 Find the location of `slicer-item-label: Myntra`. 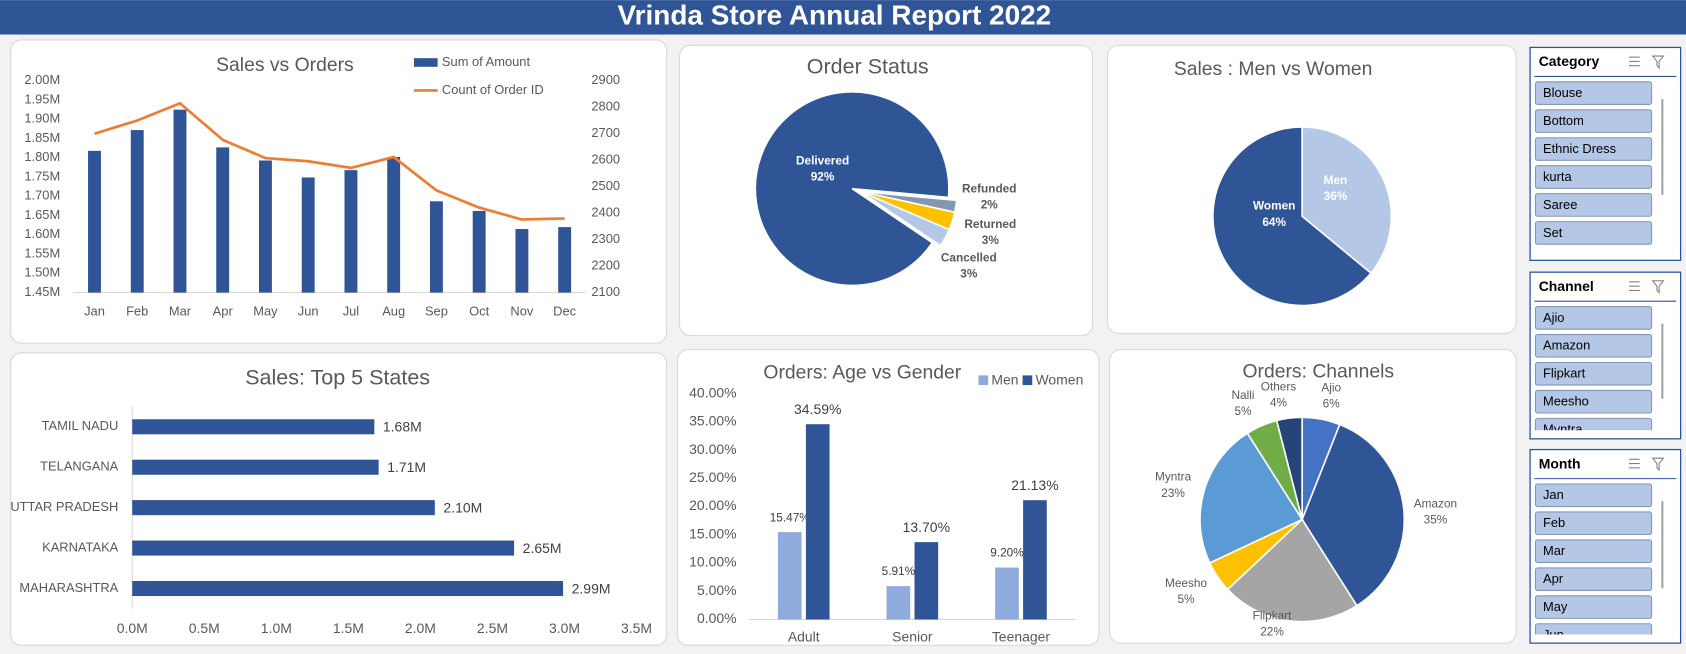

slicer-item-label: Myntra is located at coordinates (1563, 429).